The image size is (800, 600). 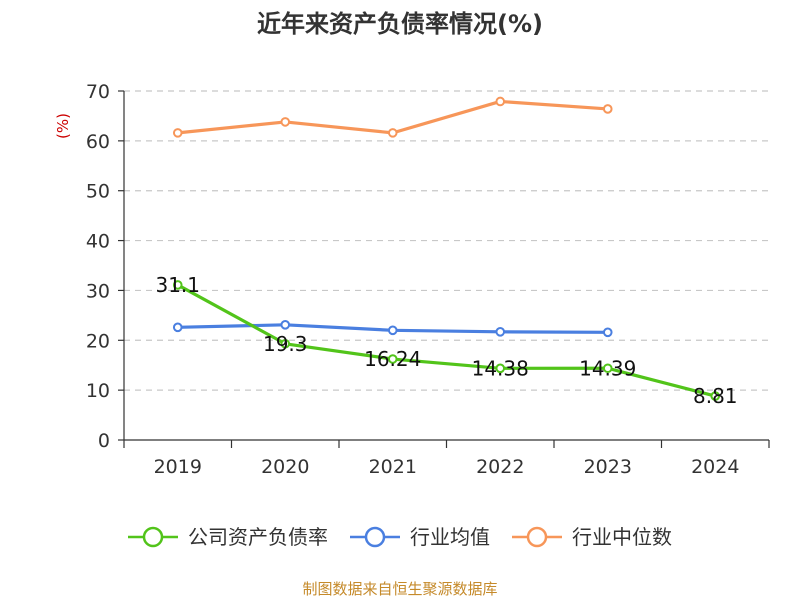 I want to click on legend-label: 行业中位数, so click(x=622, y=537).